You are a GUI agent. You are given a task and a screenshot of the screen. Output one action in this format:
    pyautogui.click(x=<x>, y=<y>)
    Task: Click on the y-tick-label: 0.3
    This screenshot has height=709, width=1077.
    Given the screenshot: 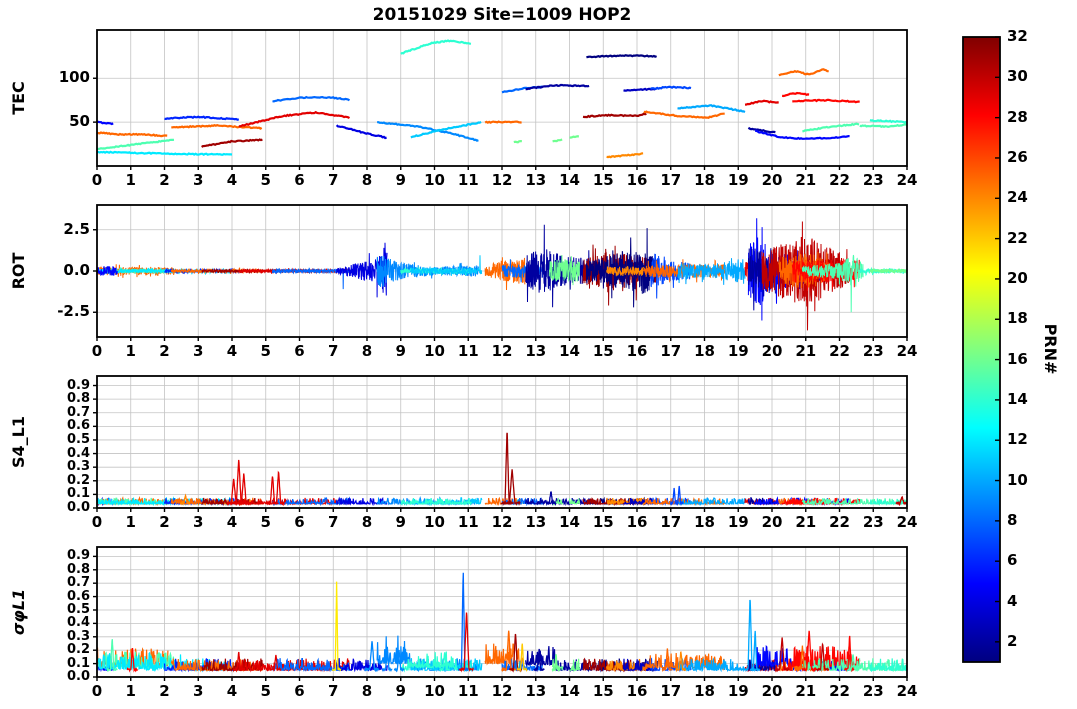 What is the action you would take?
    pyautogui.click(x=78, y=636)
    